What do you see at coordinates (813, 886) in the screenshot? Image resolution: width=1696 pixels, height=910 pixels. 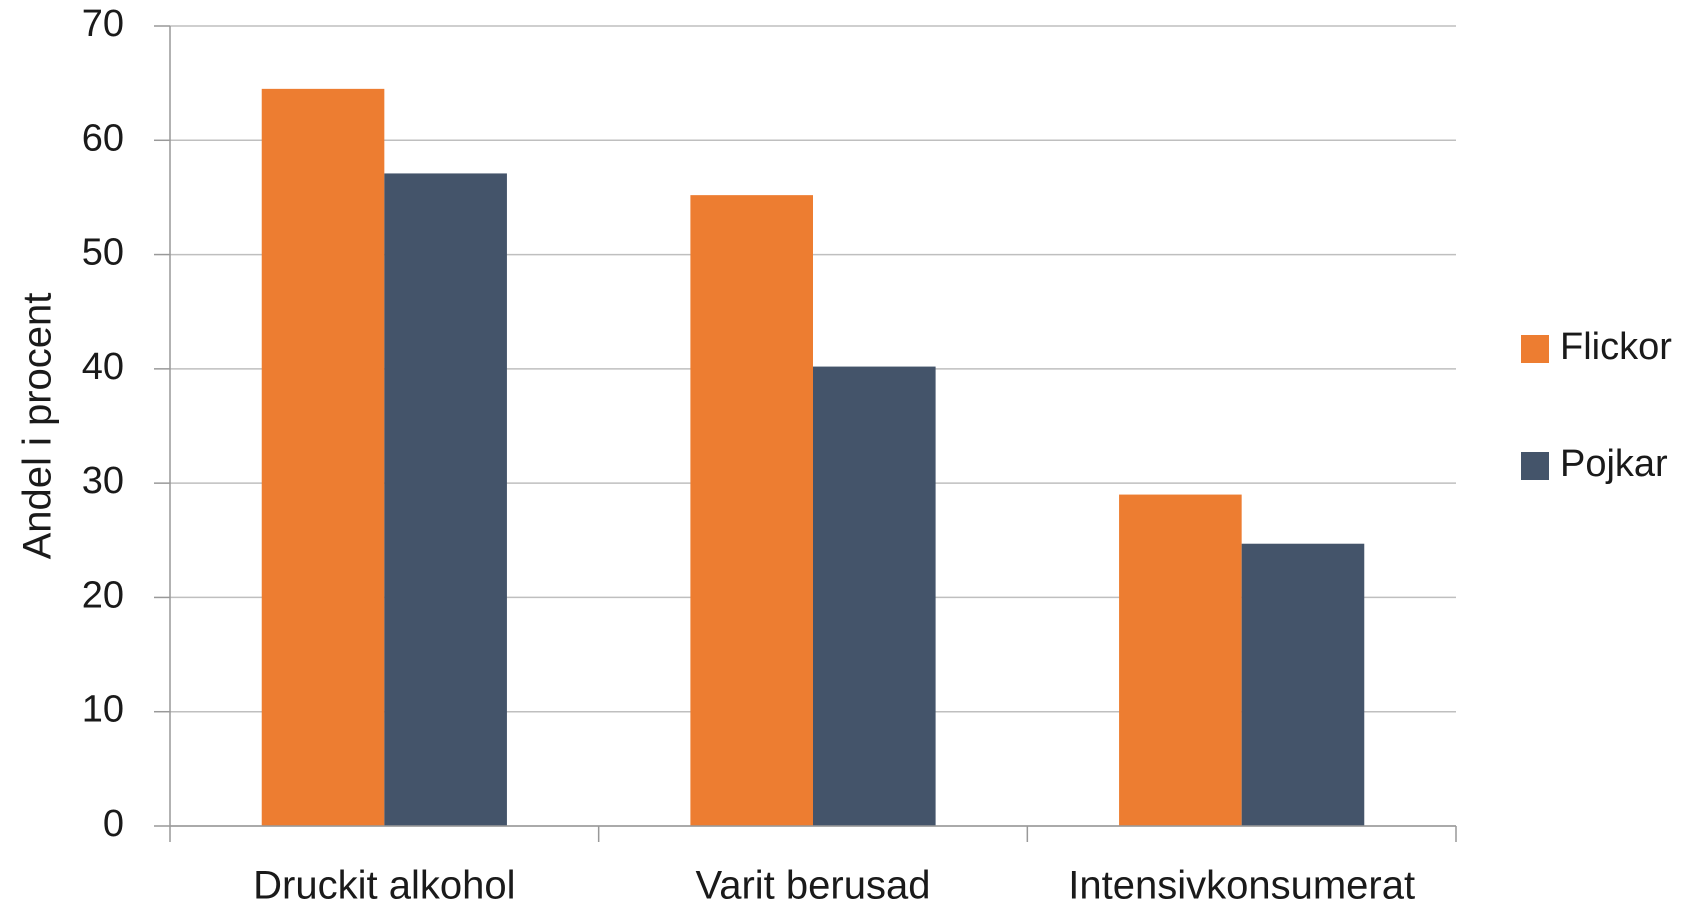 I see `x-tick-label: Varit berusad` at bounding box center [813, 886].